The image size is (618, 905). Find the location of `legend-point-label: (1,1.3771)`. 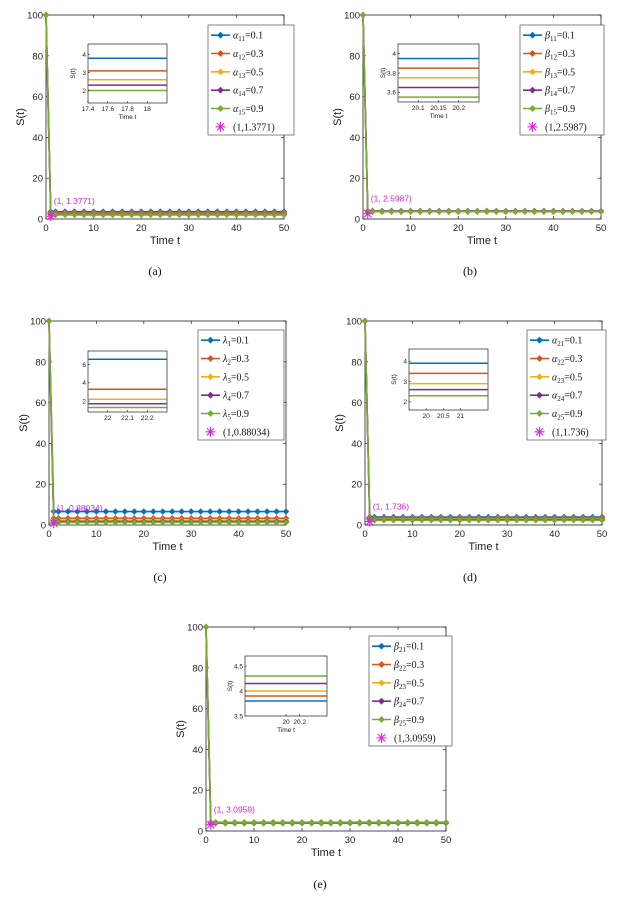

legend-point-label: (1,1.3771) is located at coordinates (254, 127).